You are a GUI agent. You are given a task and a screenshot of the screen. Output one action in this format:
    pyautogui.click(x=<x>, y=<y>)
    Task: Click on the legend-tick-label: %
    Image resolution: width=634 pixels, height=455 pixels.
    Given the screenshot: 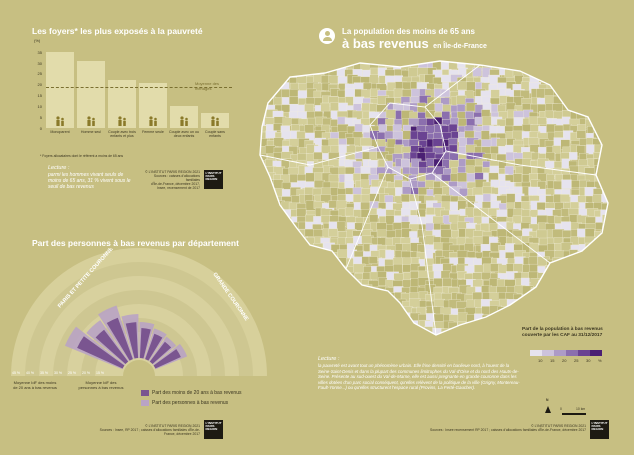 What is the action you would take?
    pyautogui.click(x=600, y=360)
    